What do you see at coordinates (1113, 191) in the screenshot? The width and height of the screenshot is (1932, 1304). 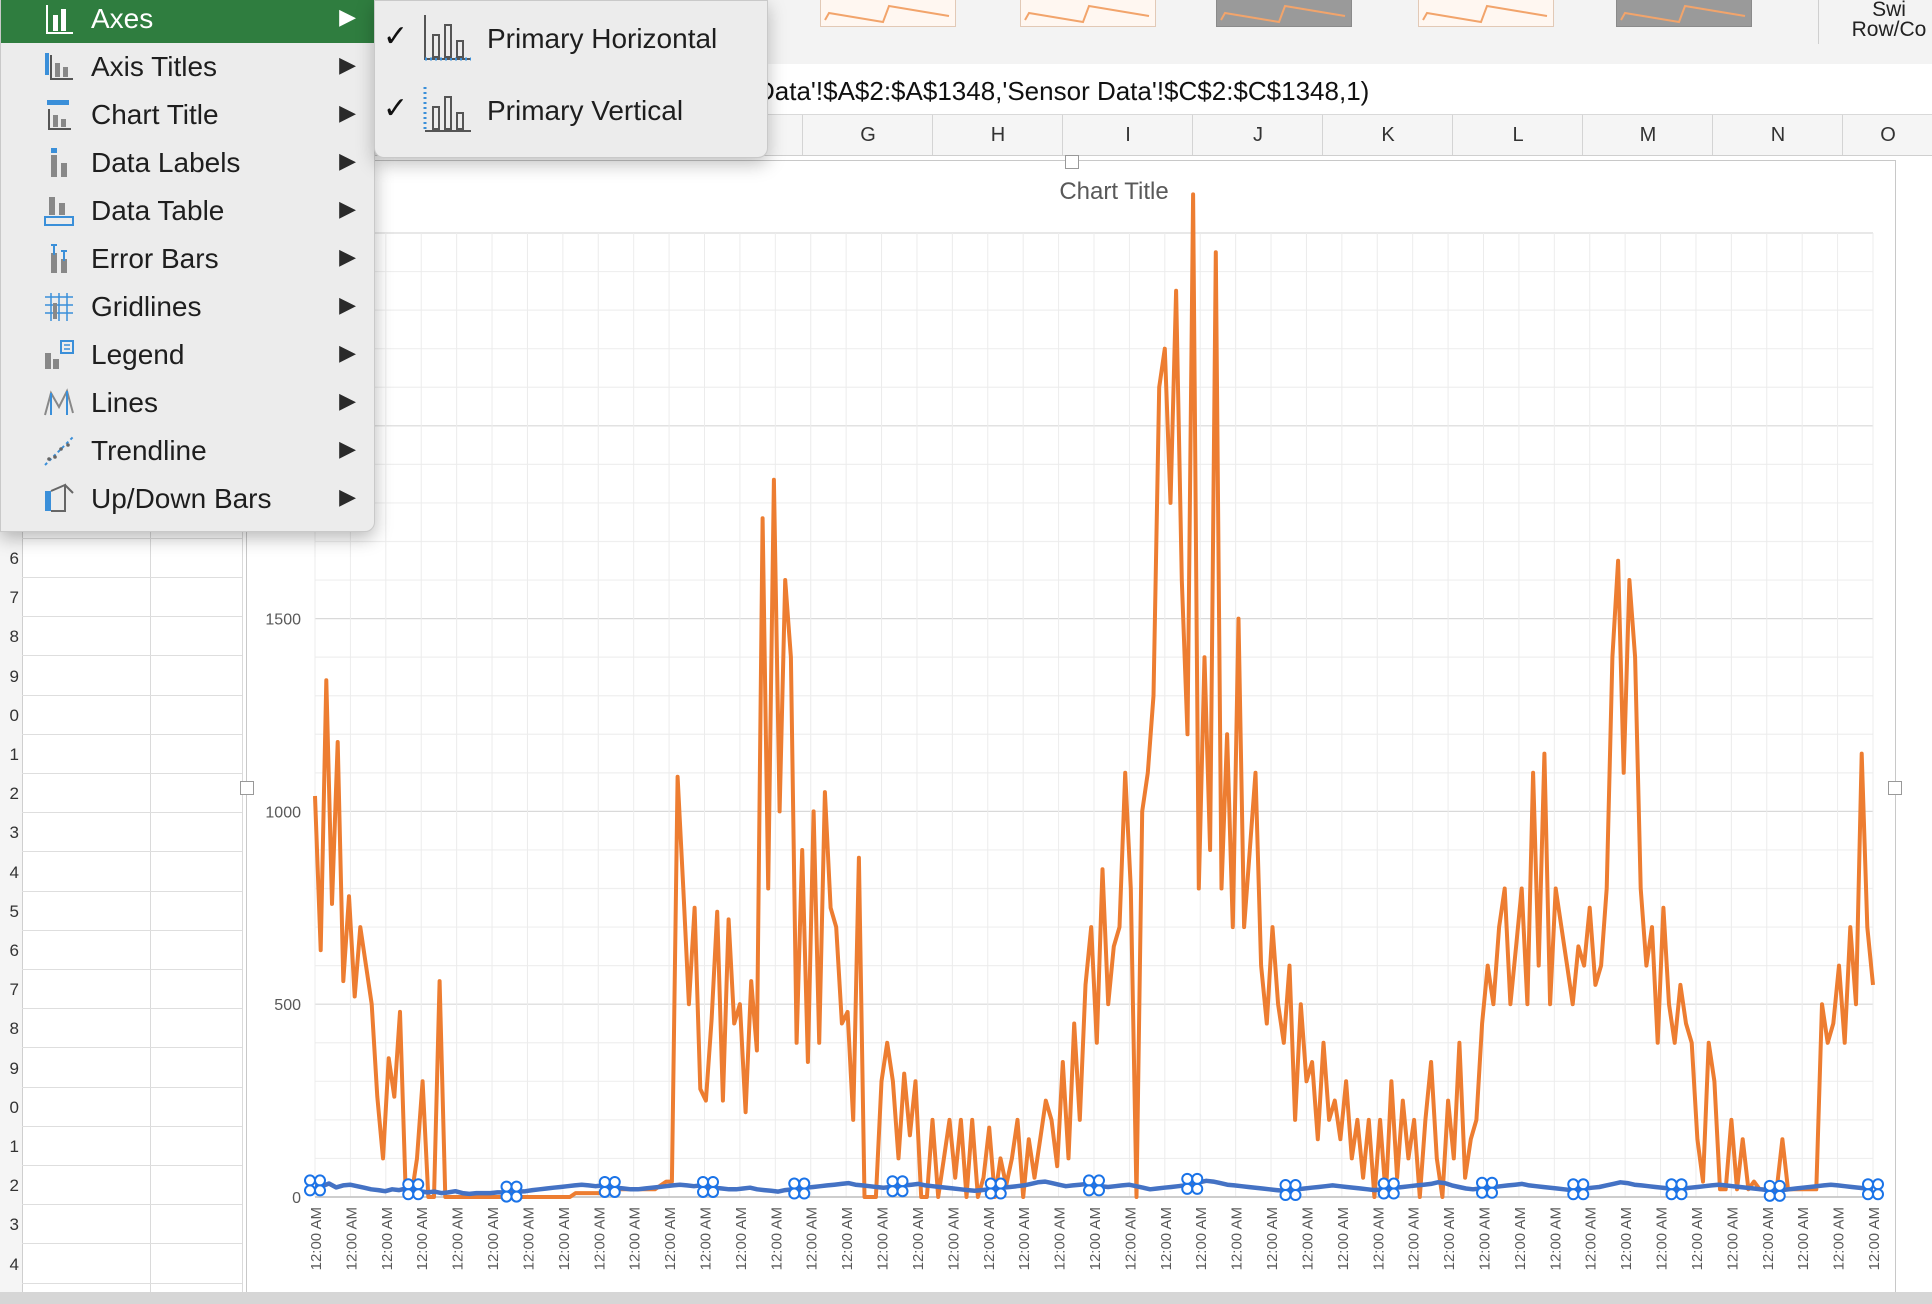 I see `chart-title: Chart Title` at bounding box center [1113, 191].